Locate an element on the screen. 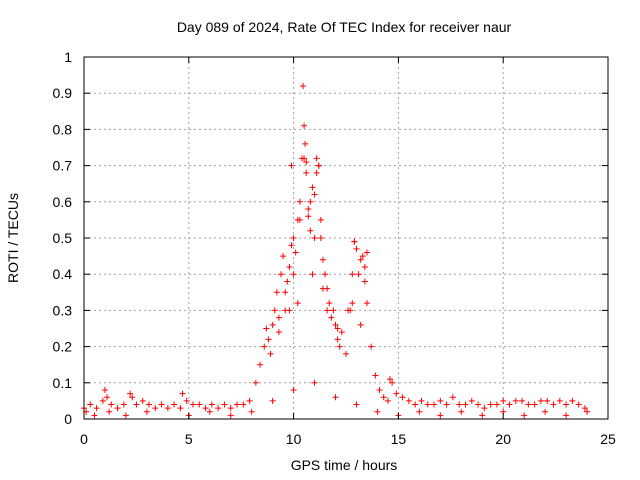  y-tick-label: 0.4 is located at coordinates (63, 274).